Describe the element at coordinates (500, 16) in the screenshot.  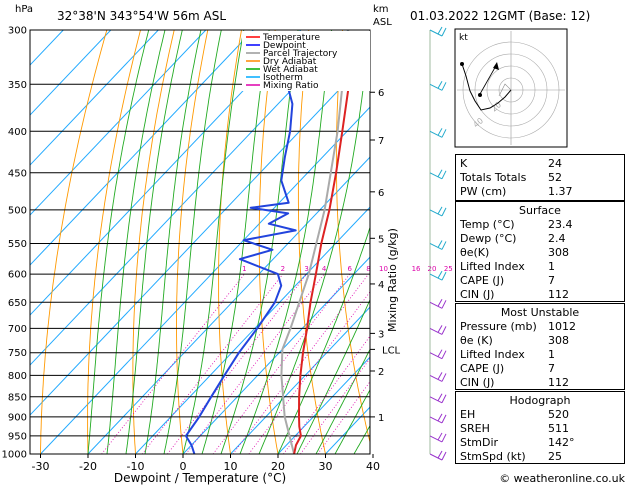
I see `datetime-label: 01.03.2022 12GMT (Base: 12)` at that location.